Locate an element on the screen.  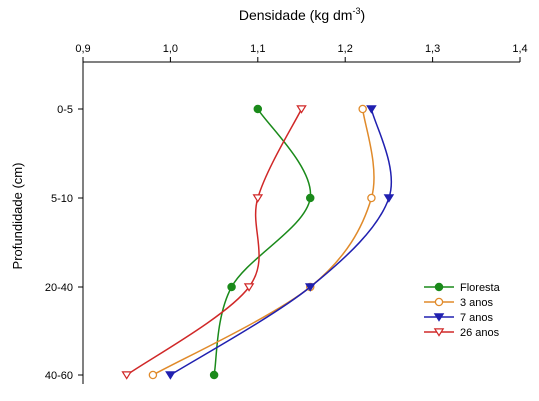
x-tick-label: 1,3 is located at coordinates (432, 49).